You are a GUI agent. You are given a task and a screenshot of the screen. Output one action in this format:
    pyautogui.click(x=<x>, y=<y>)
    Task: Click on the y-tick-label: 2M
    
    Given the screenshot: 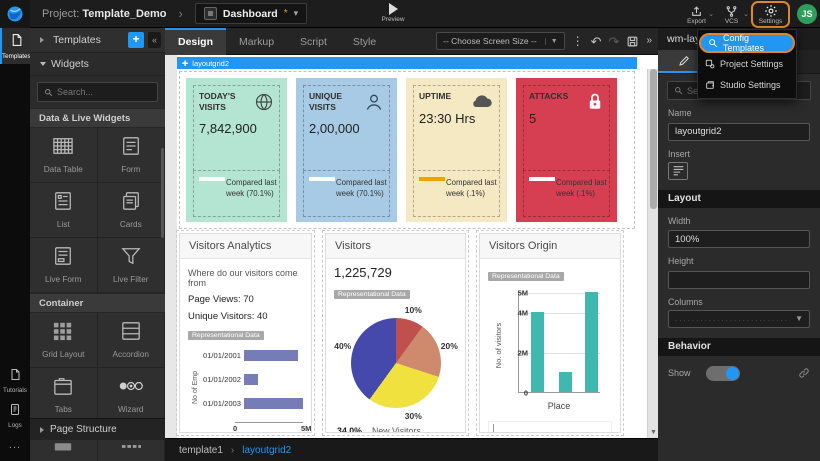 What is the action you would take?
    pyautogui.click(x=522, y=353)
    